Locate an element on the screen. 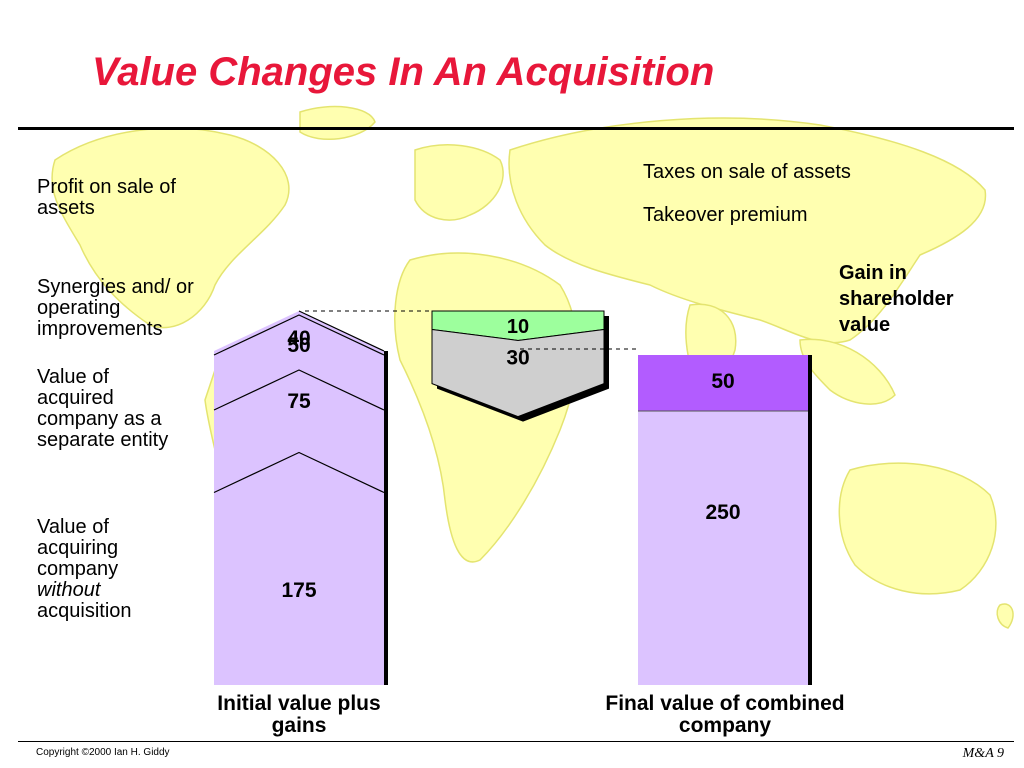 Image resolution: width=1024 pixels, height=768 pixels. map-southeast-asia is located at coordinates (847, 371).